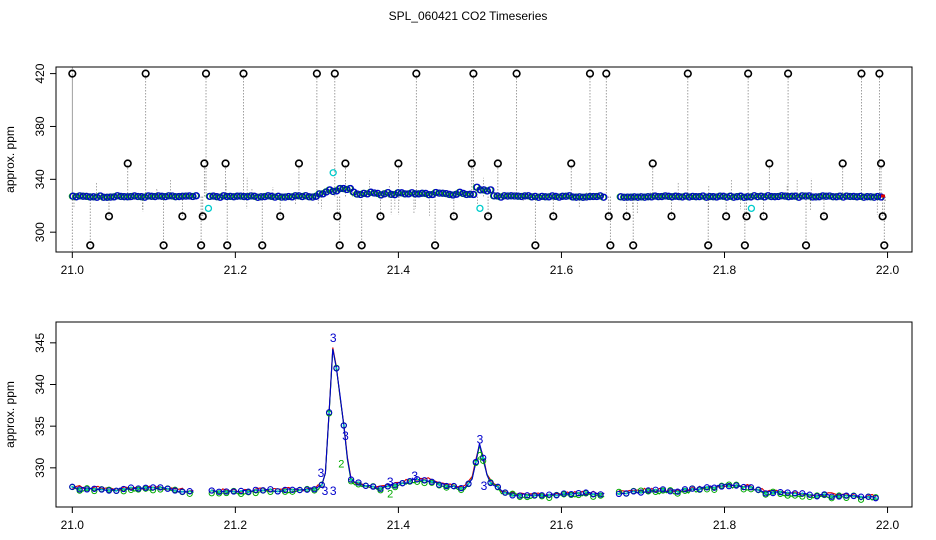 This screenshot has height=540, width=936. Describe the element at coordinates (40, 179) in the screenshot. I see `y-tick-label: 340` at that location.